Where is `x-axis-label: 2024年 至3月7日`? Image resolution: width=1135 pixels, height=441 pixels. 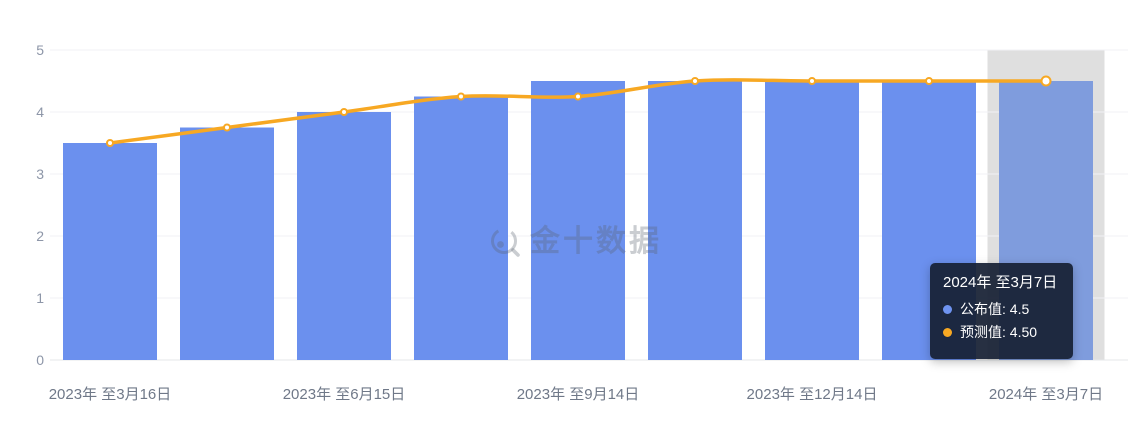 x-axis-label: 2024年 至3月7日 is located at coordinates (1046, 394).